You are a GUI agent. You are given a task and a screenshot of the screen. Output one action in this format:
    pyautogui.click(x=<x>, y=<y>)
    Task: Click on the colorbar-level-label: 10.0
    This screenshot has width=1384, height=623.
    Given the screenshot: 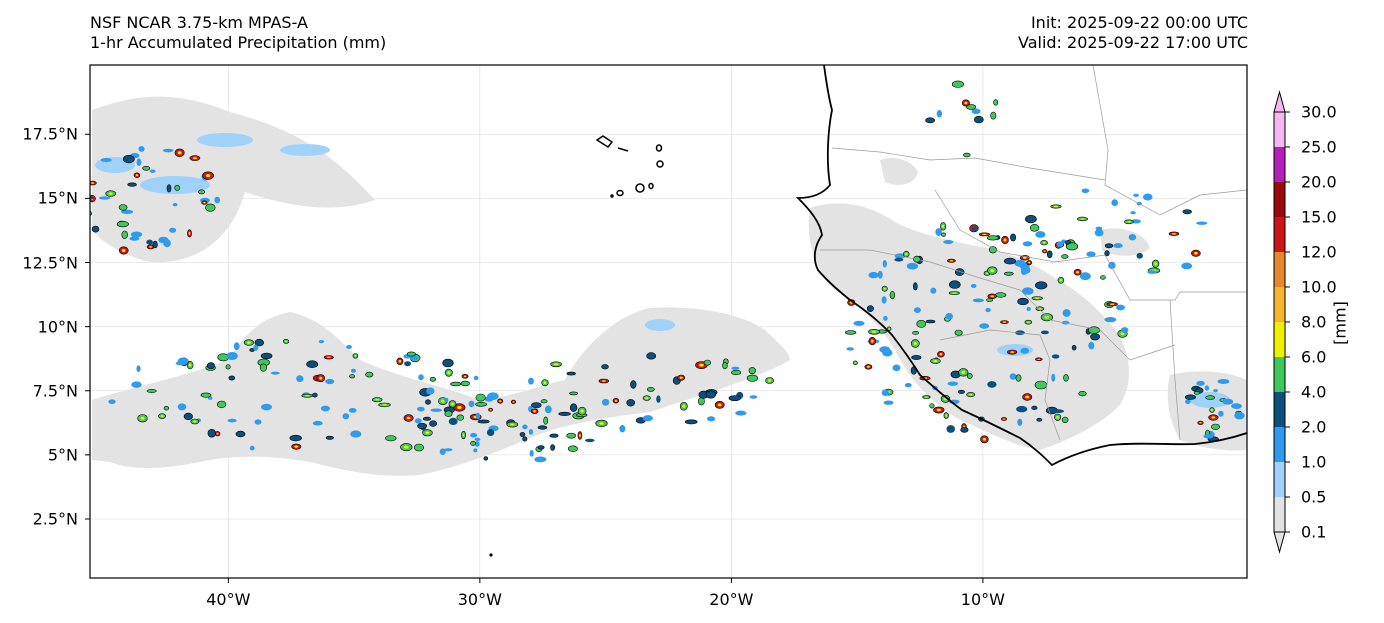 What is the action you would take?
    pyautogui.click(x=1319, y=287)
    